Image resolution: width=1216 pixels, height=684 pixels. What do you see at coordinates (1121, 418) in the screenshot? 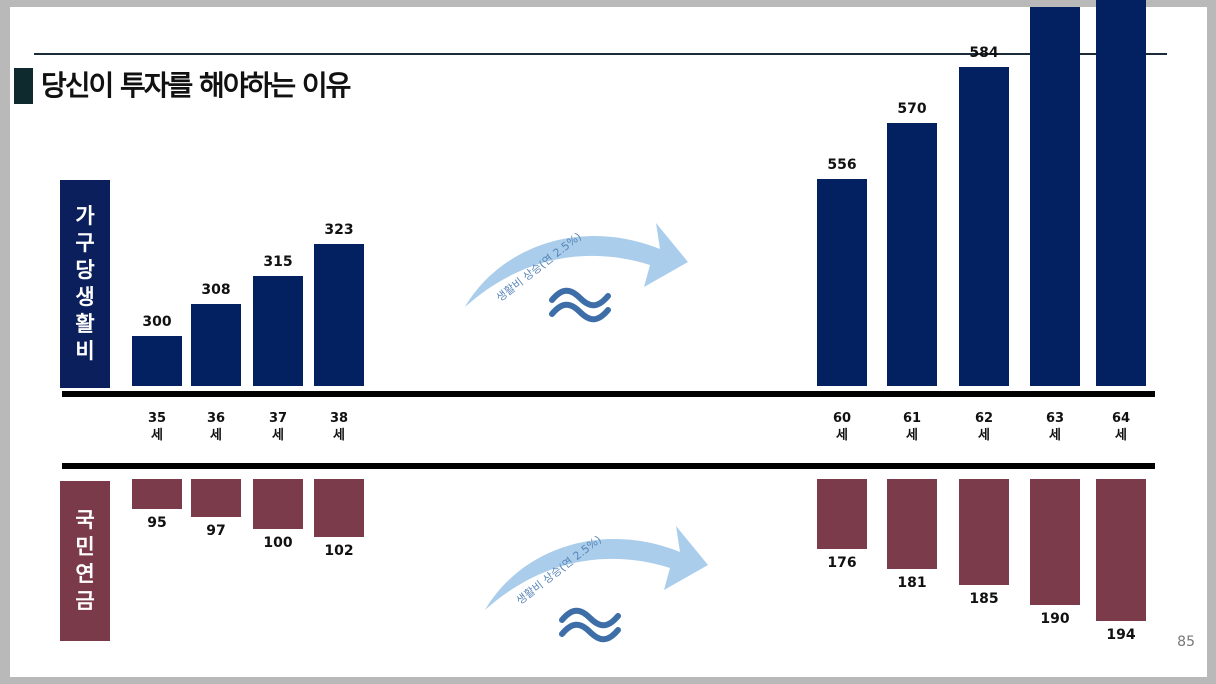
I see `age-number: 64` at bounding box center [1121, 418].